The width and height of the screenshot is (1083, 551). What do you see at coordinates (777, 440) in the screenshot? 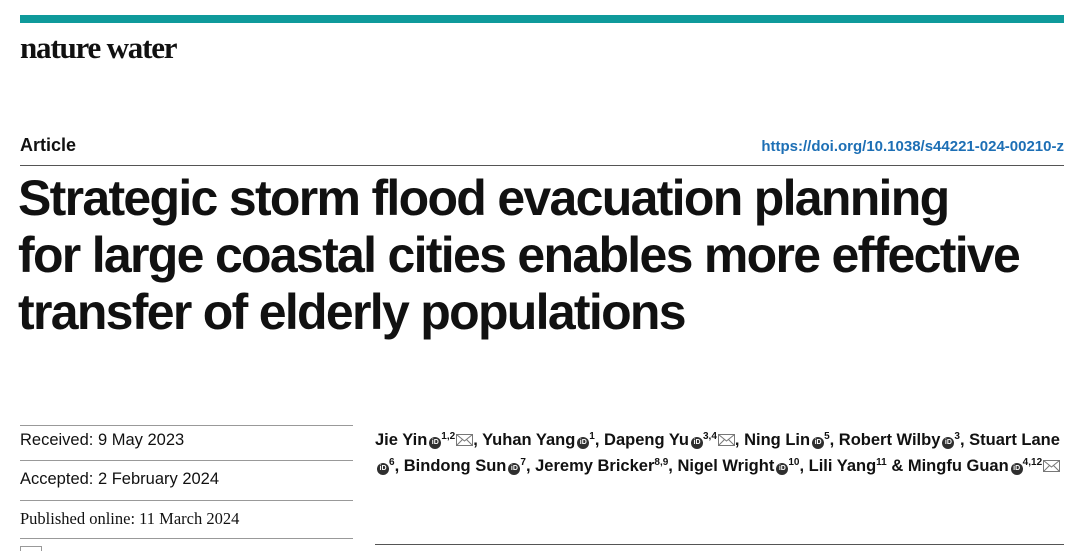
I see `author-name: Ning Lin` at bounding box center [777, 440].